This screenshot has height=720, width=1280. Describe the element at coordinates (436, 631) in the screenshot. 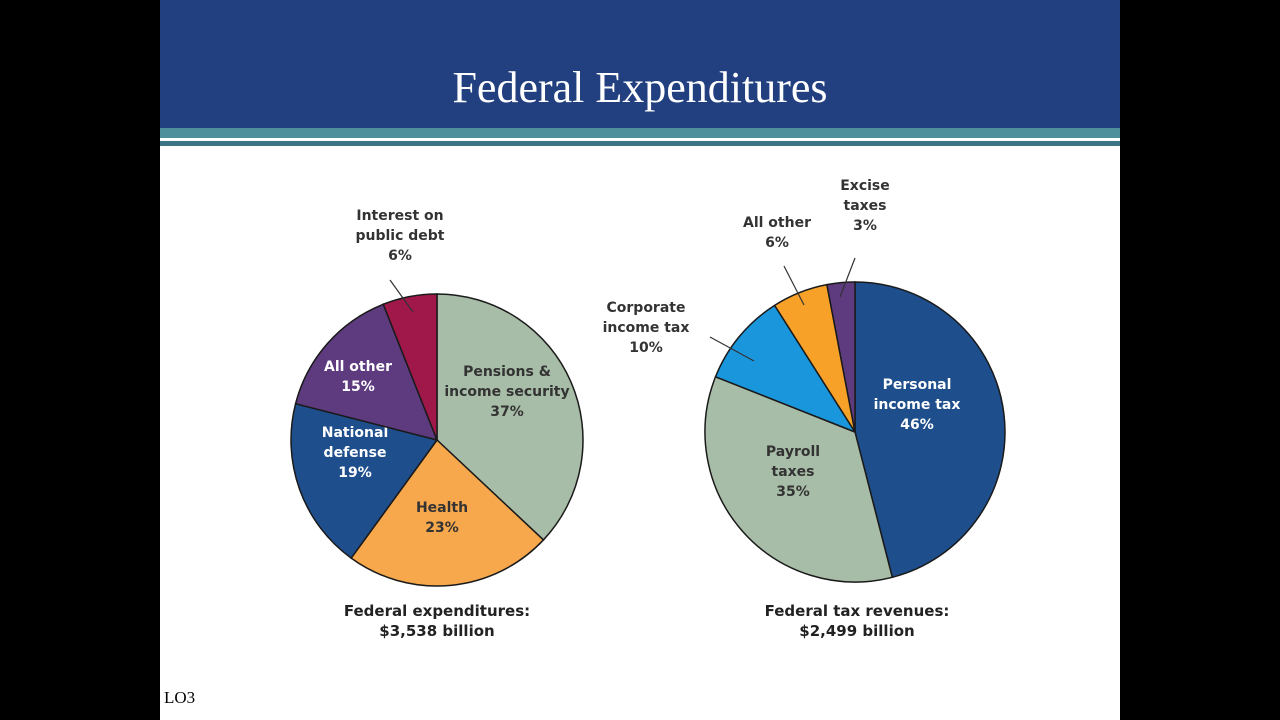

I see `chart-caption-total: $3,538 billion` at that location.